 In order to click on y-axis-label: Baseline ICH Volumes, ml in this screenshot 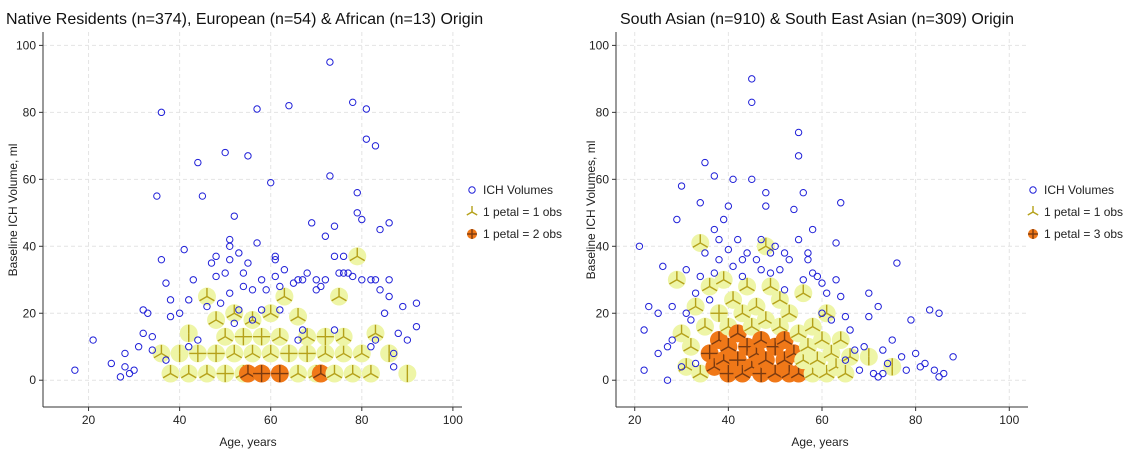, I will do `click(591, 210)`.